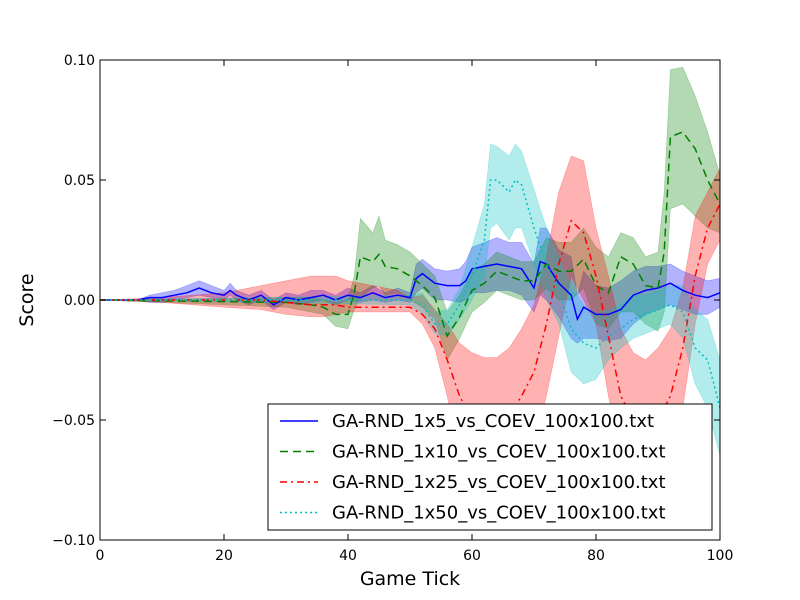  What do you see at coordinates (79, 61) in the screenshot?
I see `y-tick-label: 0.10` at bounding box center [79, 61].